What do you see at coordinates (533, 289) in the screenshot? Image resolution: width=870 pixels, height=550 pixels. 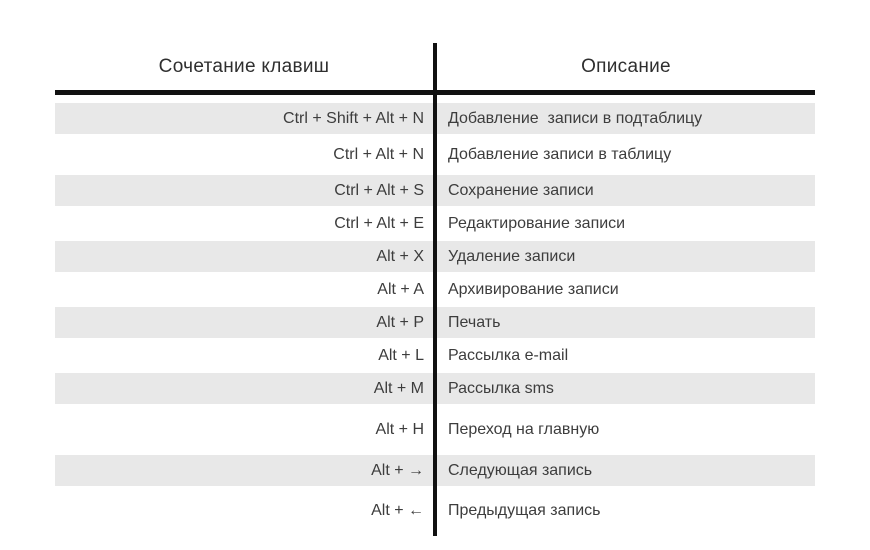 I see `description-cell: Архивирование записи` at bounding box center [533, 289].